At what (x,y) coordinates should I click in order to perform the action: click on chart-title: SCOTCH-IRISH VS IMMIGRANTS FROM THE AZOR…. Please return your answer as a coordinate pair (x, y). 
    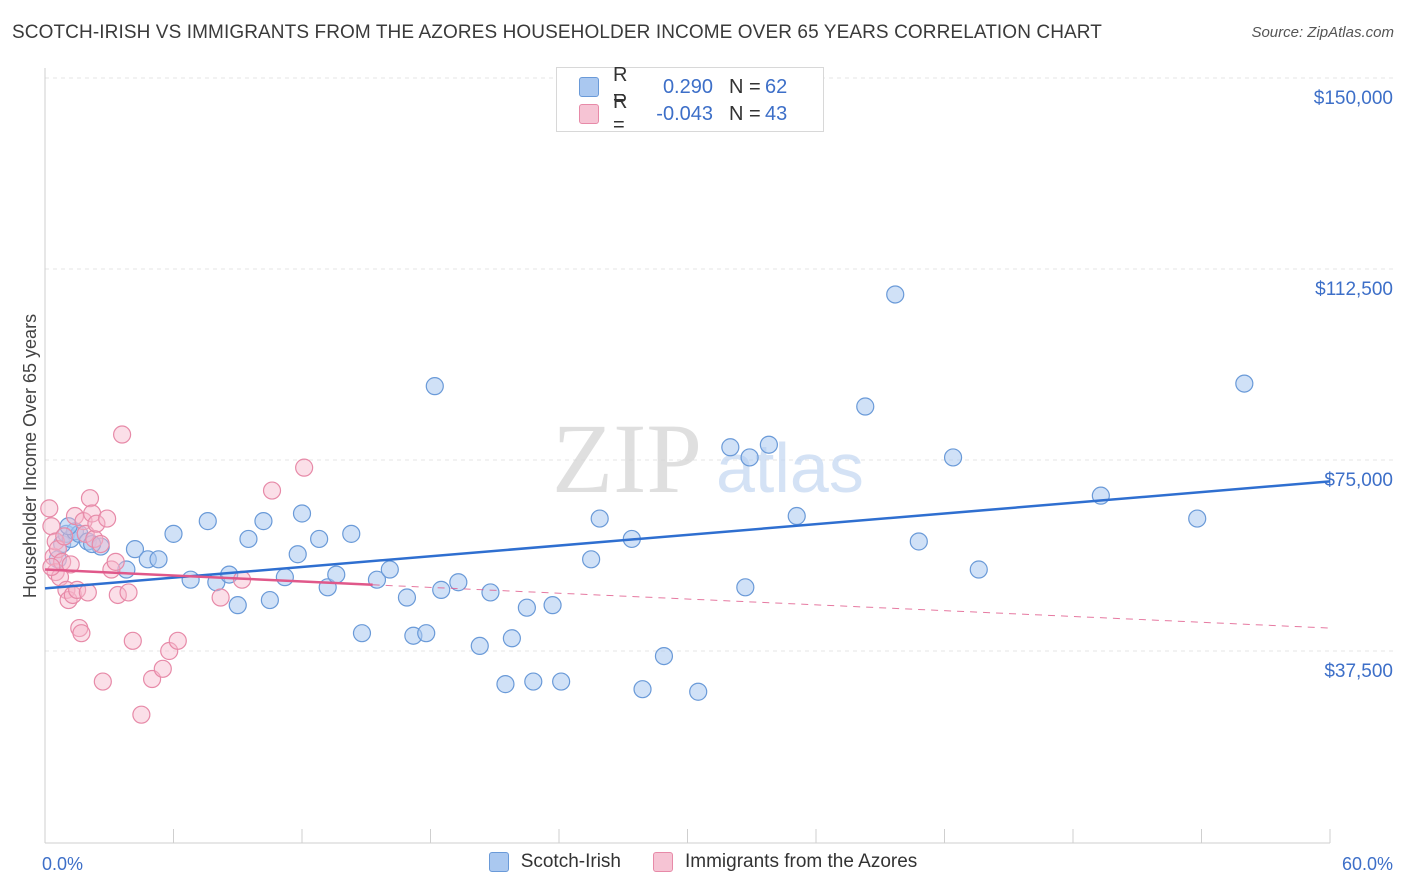
    Looking at the image, I should click on (557, 32).